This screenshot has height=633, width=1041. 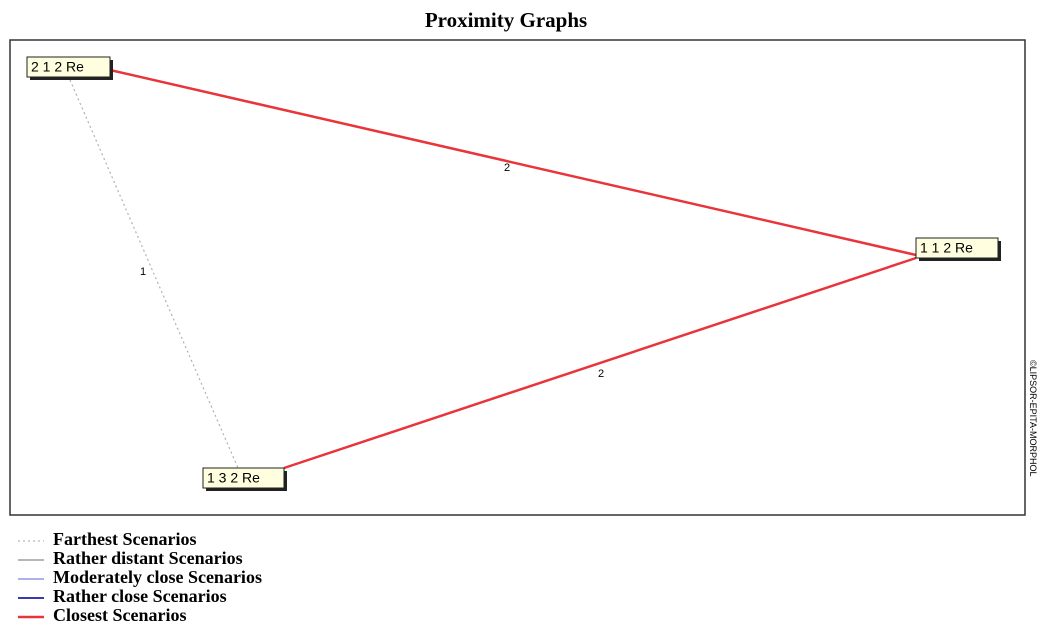 What do you see at coordinates (148, 558) in the screenshot?
I see `legend-label: Rather distant Scenarios` at bounding box center [148, 558].